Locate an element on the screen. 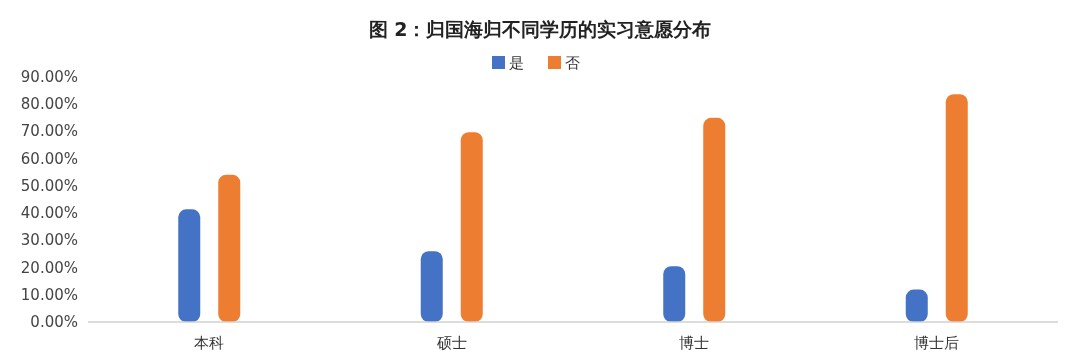  y-tick-label: 20.00% is located at coordinates (49, 267).